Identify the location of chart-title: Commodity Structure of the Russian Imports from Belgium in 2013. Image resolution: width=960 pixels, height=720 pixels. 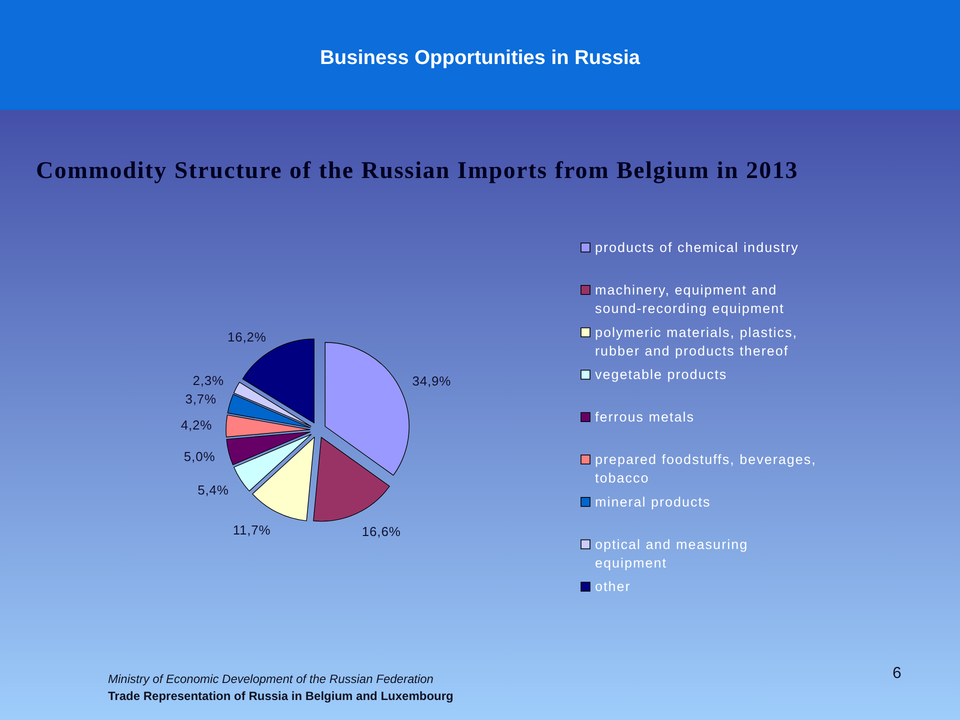
(417, 171).